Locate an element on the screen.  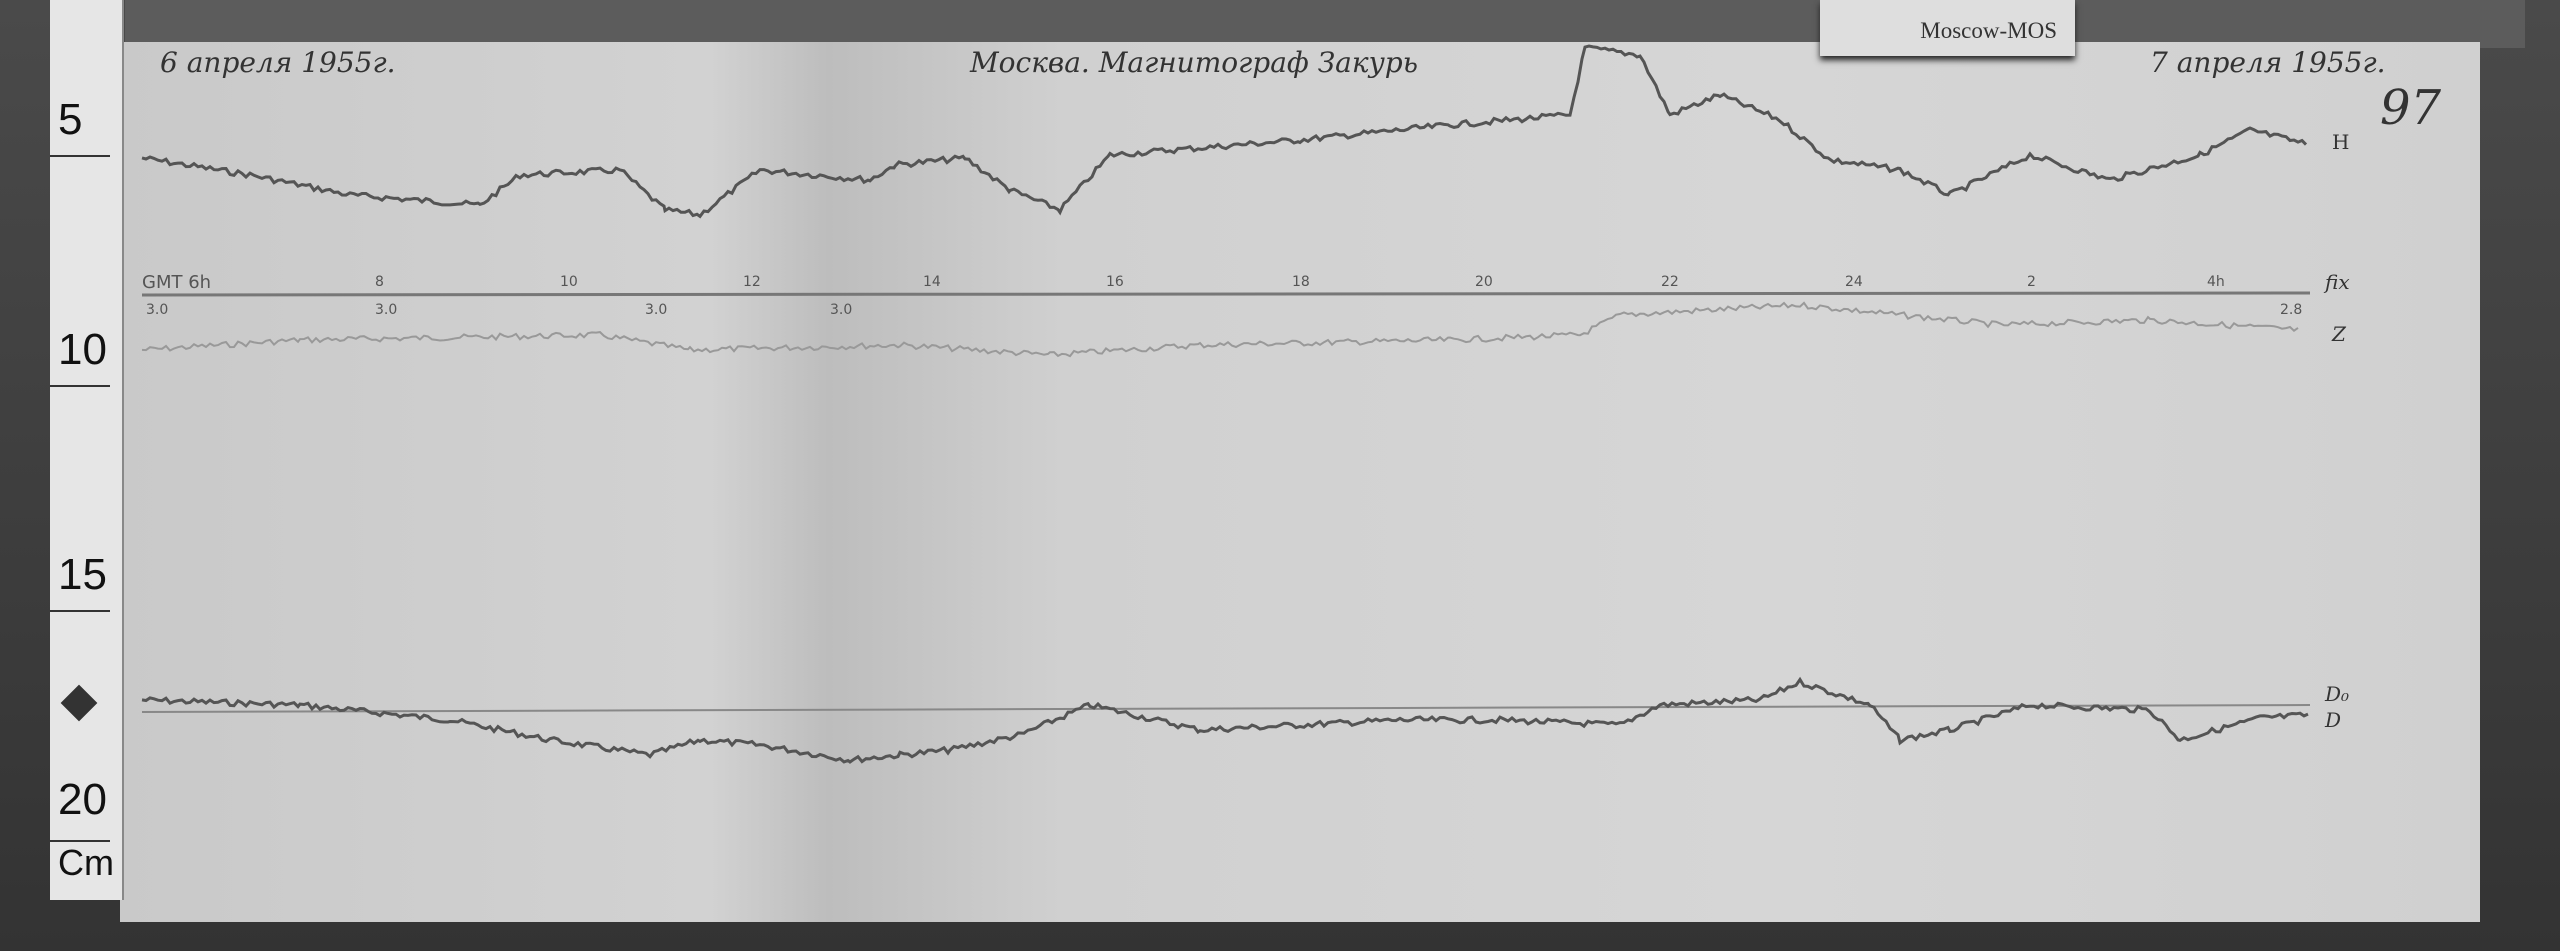
ruler-unit: Cm is located at coordinates (86, 862).